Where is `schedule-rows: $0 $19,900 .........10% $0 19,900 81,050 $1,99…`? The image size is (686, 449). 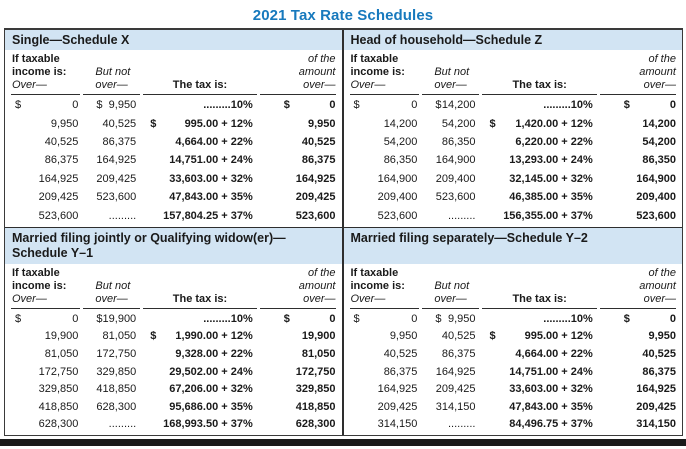 schedule-rows: $0 $19,900 .........10% $0 19,900 81,050 $1,99… is located at coordinates (173, 372).